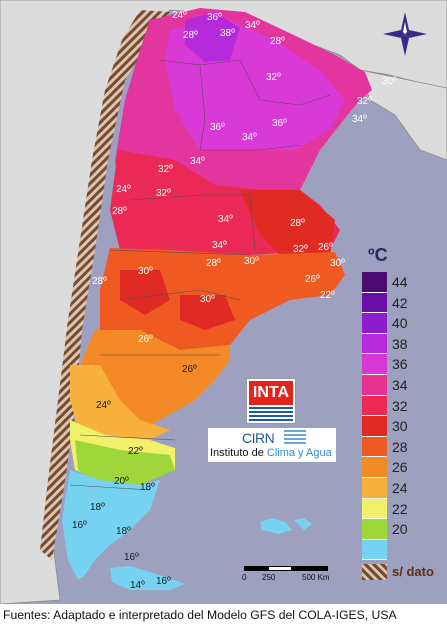 Image resolution: width=447 pixels, height=627 pixels. What do you see at coordinates (212, 37) in the screenshot?
I see `zone-north-hot` at bounding box center [212, 37].